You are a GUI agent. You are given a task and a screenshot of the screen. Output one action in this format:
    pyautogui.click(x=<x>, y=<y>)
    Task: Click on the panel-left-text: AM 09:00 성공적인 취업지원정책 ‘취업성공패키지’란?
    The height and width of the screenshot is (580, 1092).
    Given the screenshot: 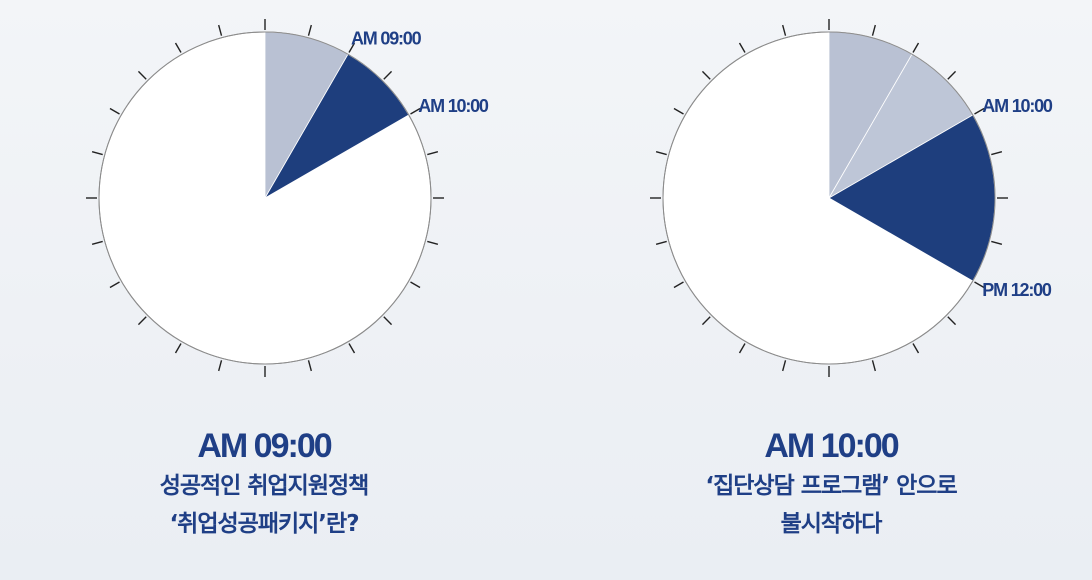 What is the action you would take?
    pyautogui.click(x=264, y=484)
    